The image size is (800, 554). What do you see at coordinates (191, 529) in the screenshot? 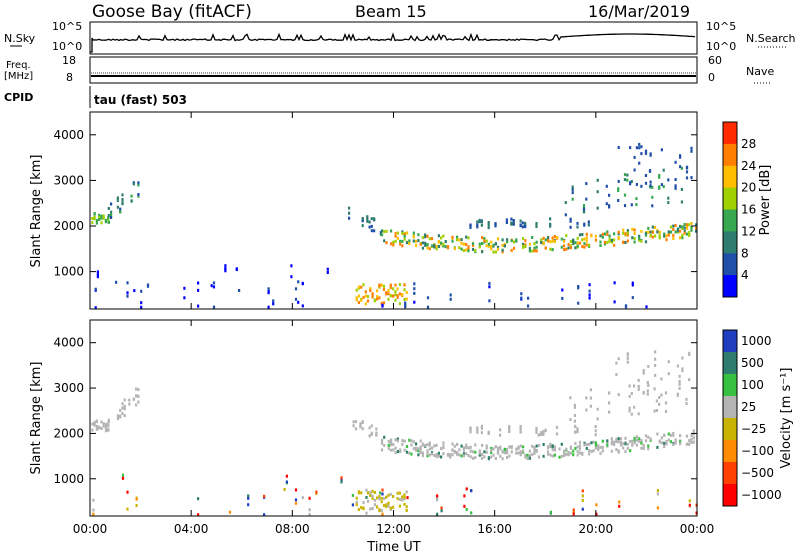
I see `x-tick-label: 04:00` at bounding box center [191, 529].